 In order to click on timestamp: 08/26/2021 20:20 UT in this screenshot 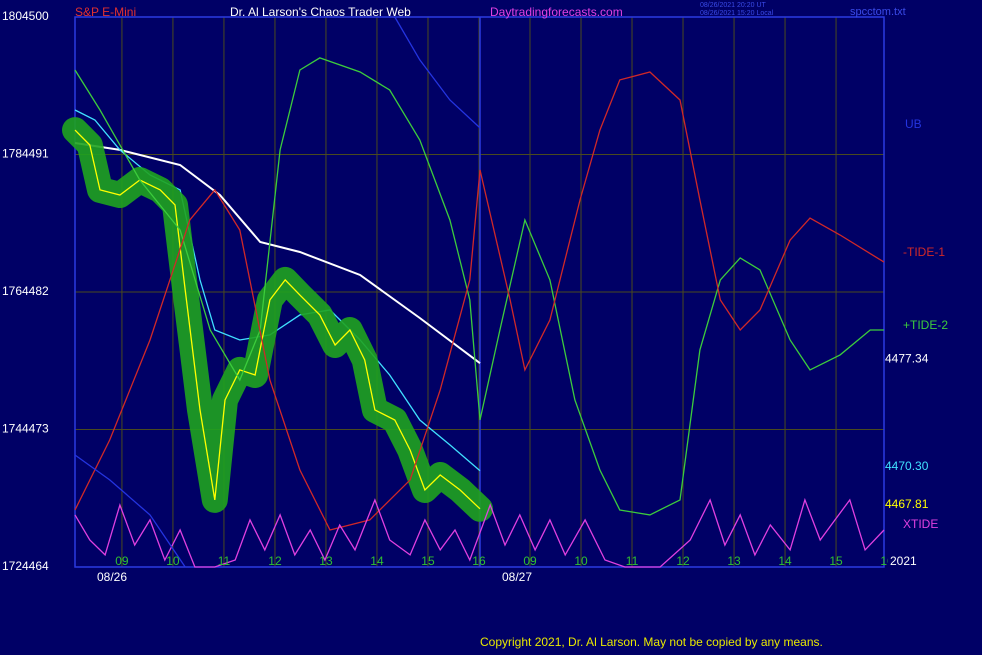, I will do `click(733, 5)`.